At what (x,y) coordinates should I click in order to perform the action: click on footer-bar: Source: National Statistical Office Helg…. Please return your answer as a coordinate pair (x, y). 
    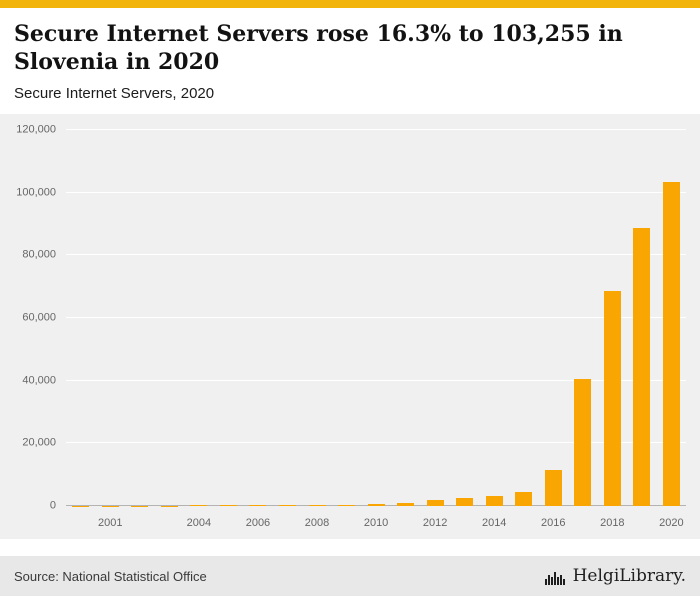
    Looking at the image, I should click on (350, 576).